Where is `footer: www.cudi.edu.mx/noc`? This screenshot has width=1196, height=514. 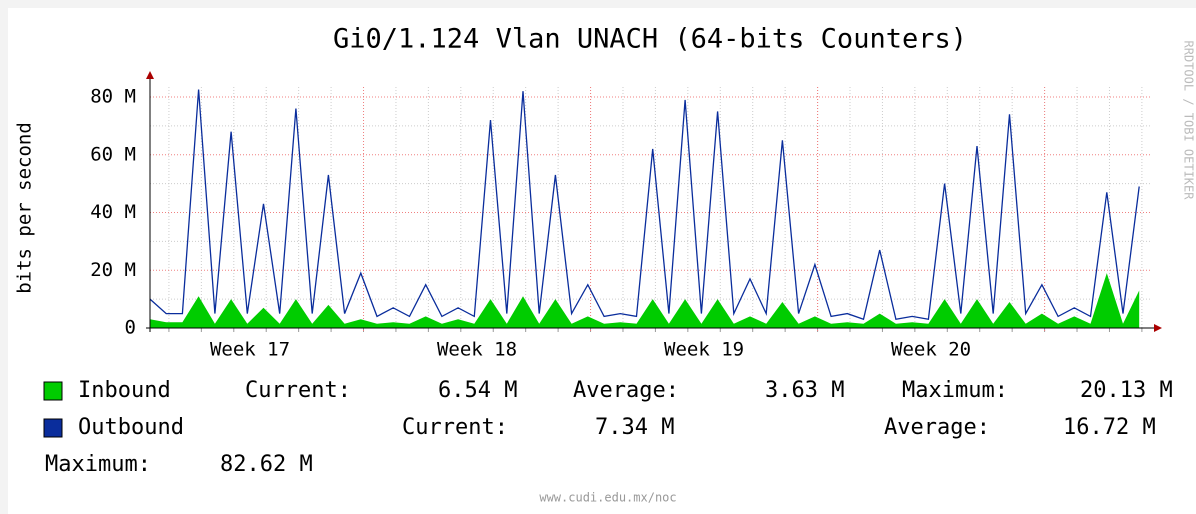 footer: www.cudi.edu.mx/noc is located at coordinates (607, 498).